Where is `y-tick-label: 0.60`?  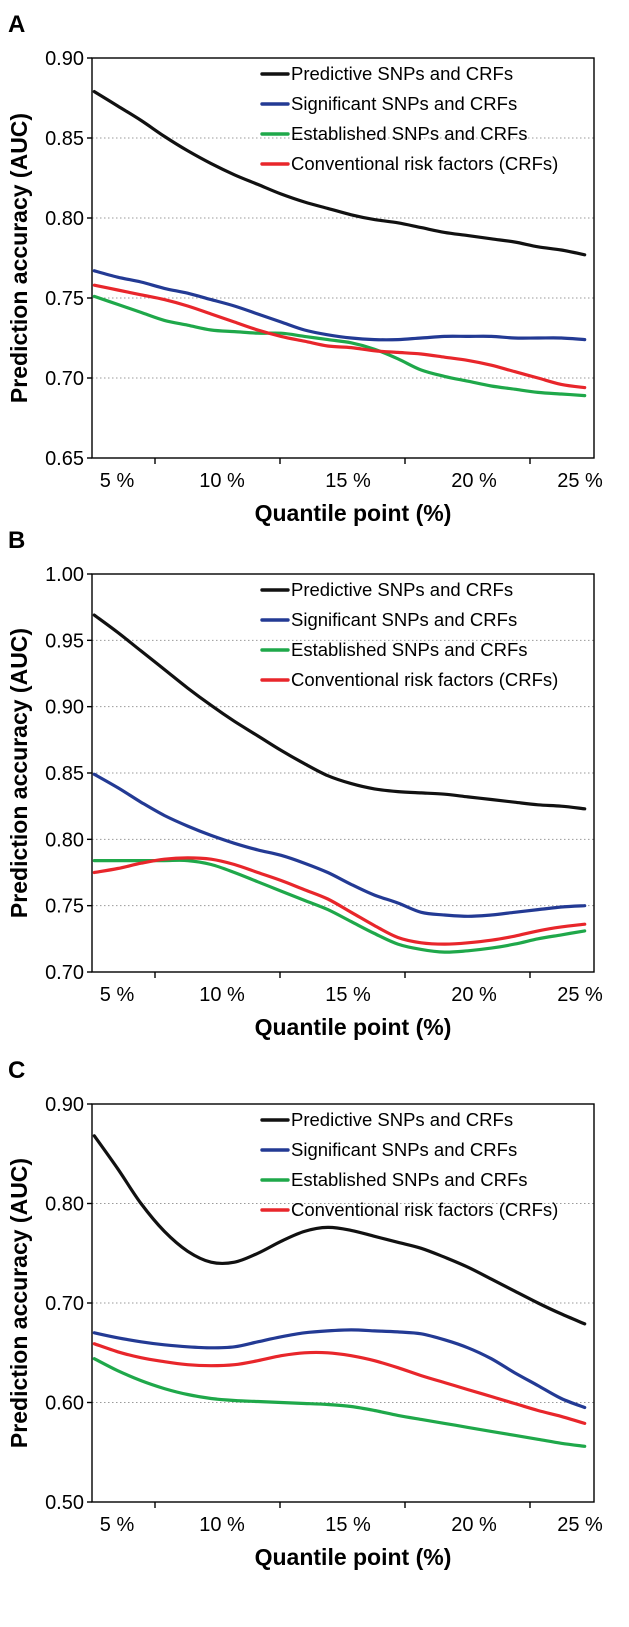
y-tick-label: 0.60 is located at coordinates (64, 1404).